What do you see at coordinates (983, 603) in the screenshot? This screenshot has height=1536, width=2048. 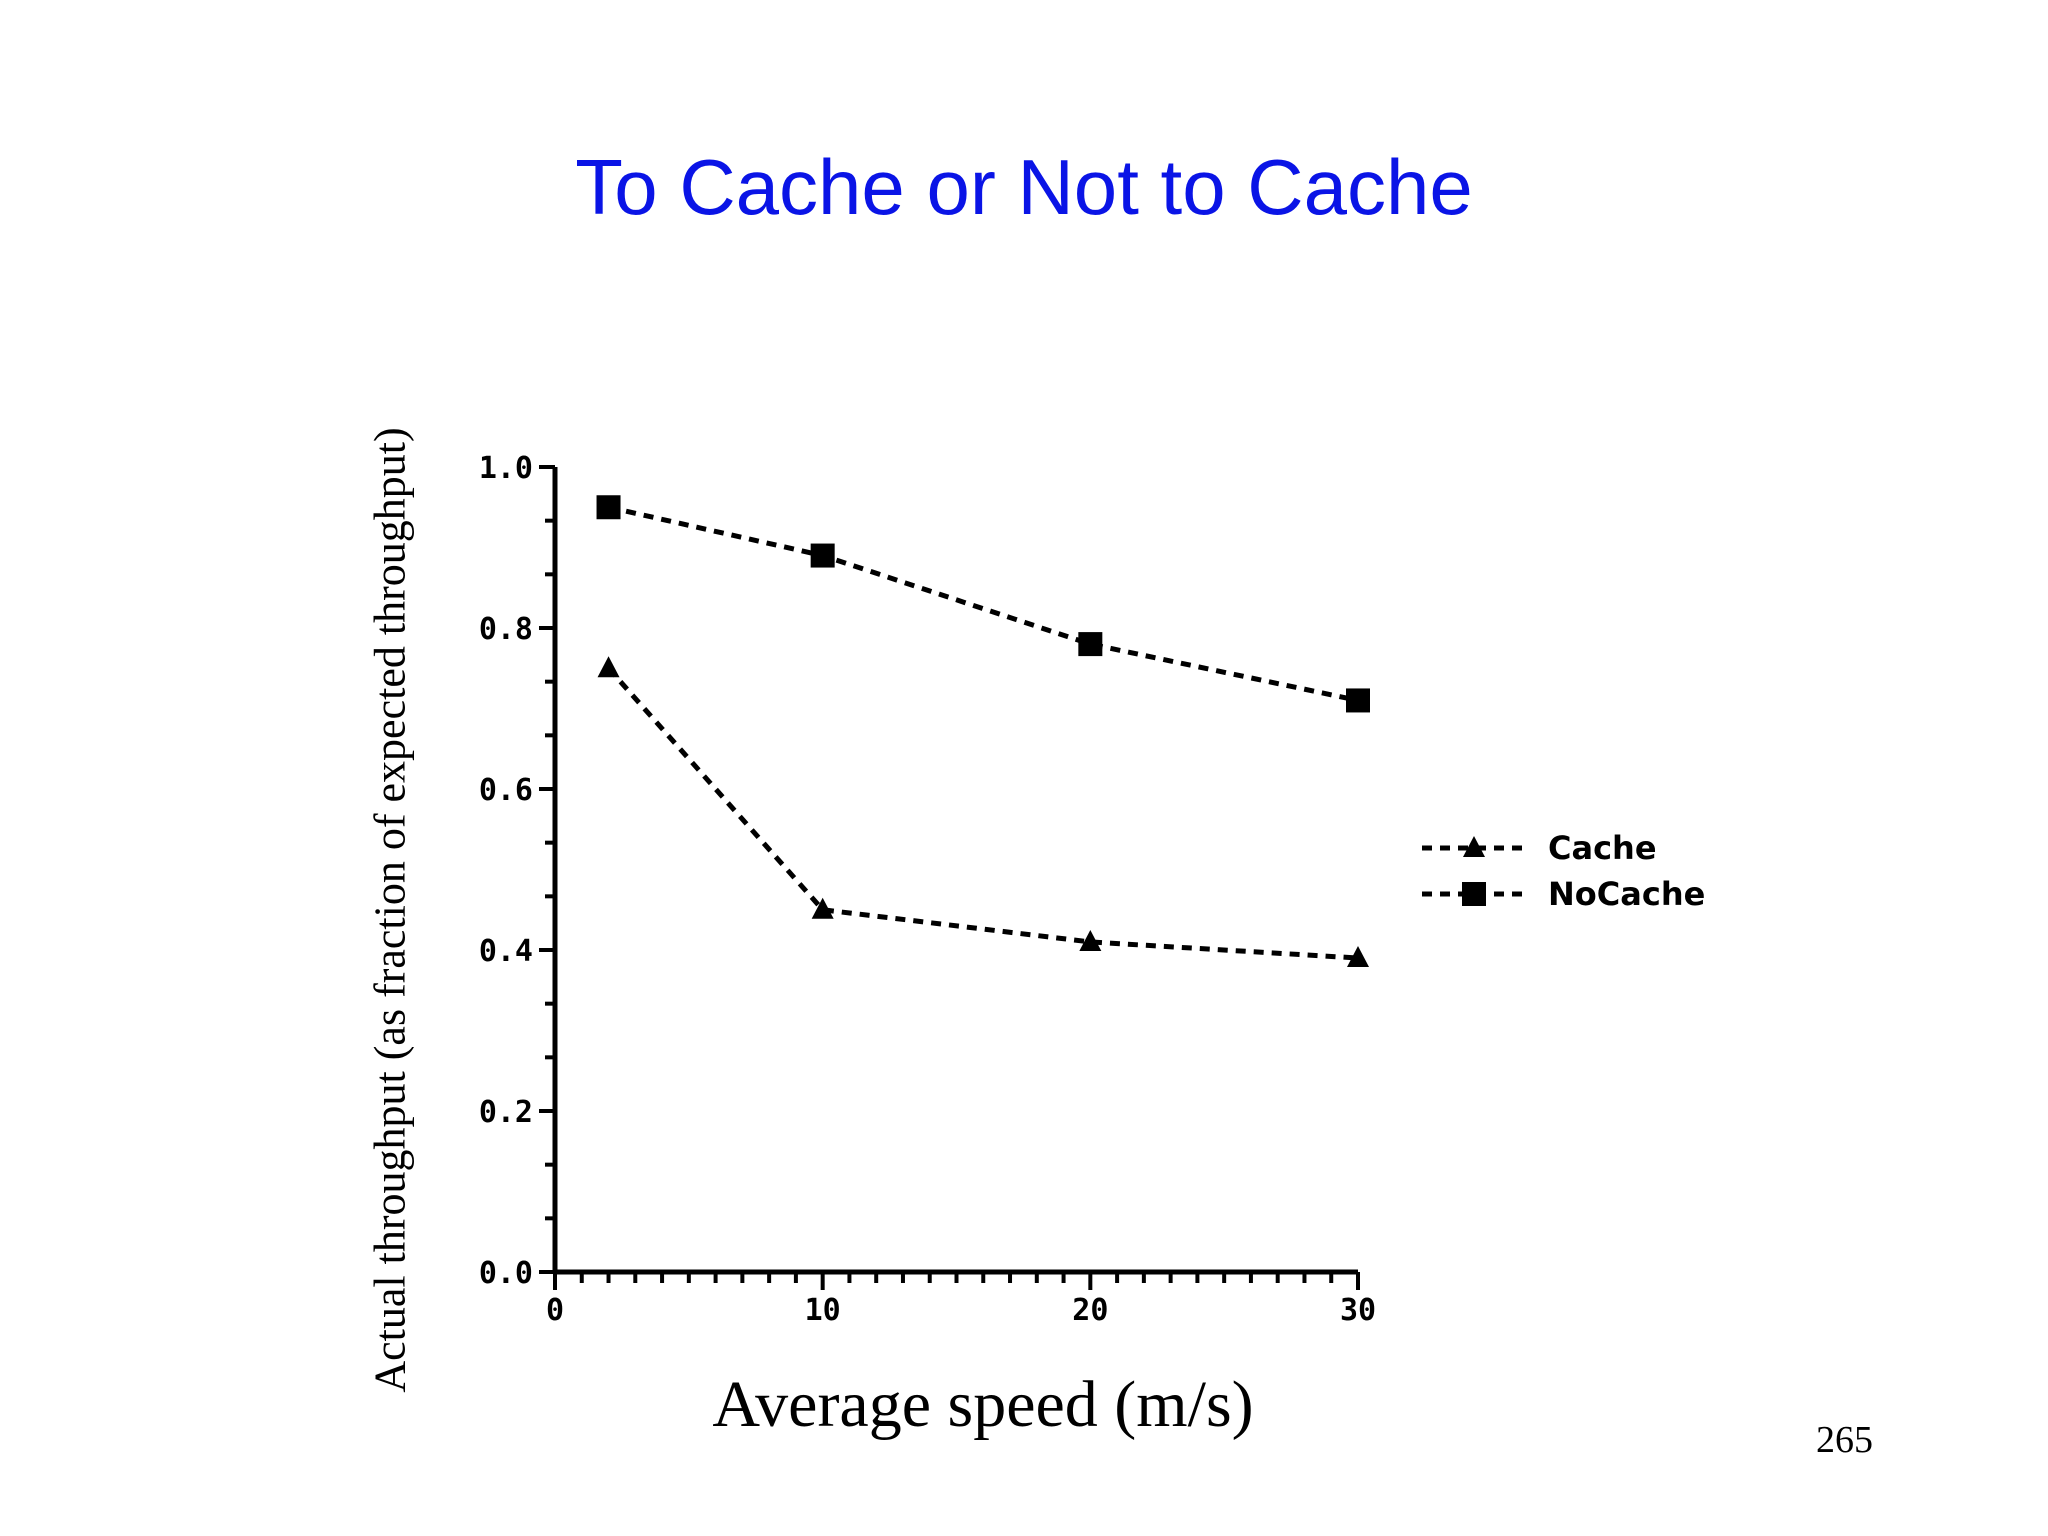 I see `series-line-nocache` at bounding box center [983, 603].